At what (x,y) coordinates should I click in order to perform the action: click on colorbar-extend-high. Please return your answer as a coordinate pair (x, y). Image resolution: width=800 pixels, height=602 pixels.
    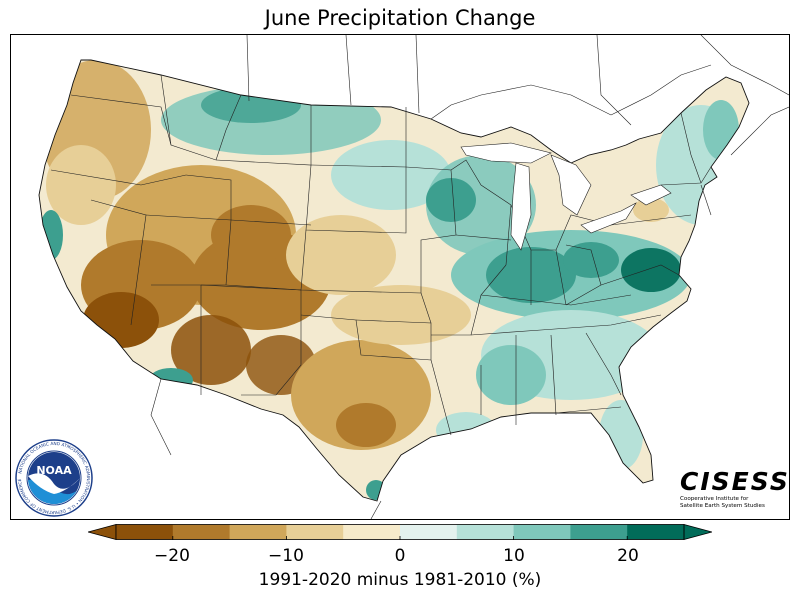
    Looking at the image, I should click on (697, 532).